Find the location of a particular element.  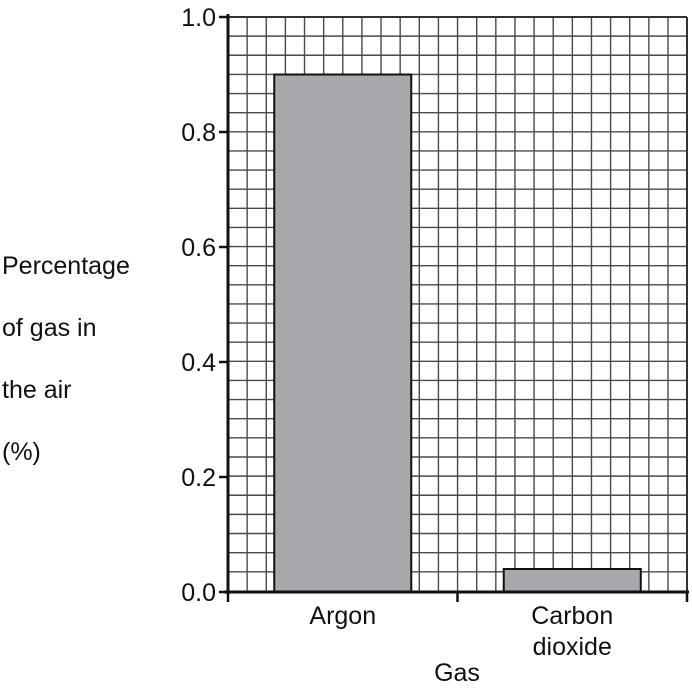

y-tick-label-5: 1.0 is located at coordinates (198, 18).